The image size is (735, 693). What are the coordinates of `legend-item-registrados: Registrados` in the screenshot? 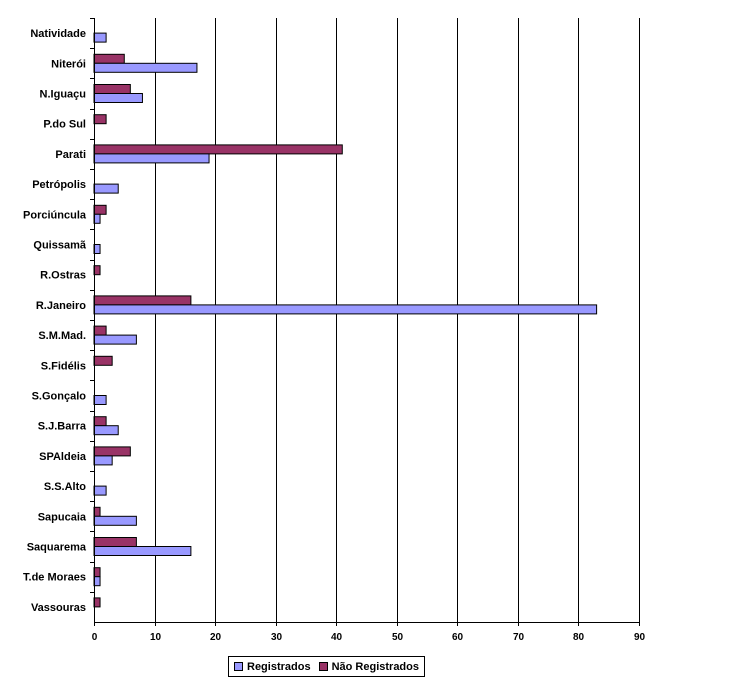 It's located at (272, 667).